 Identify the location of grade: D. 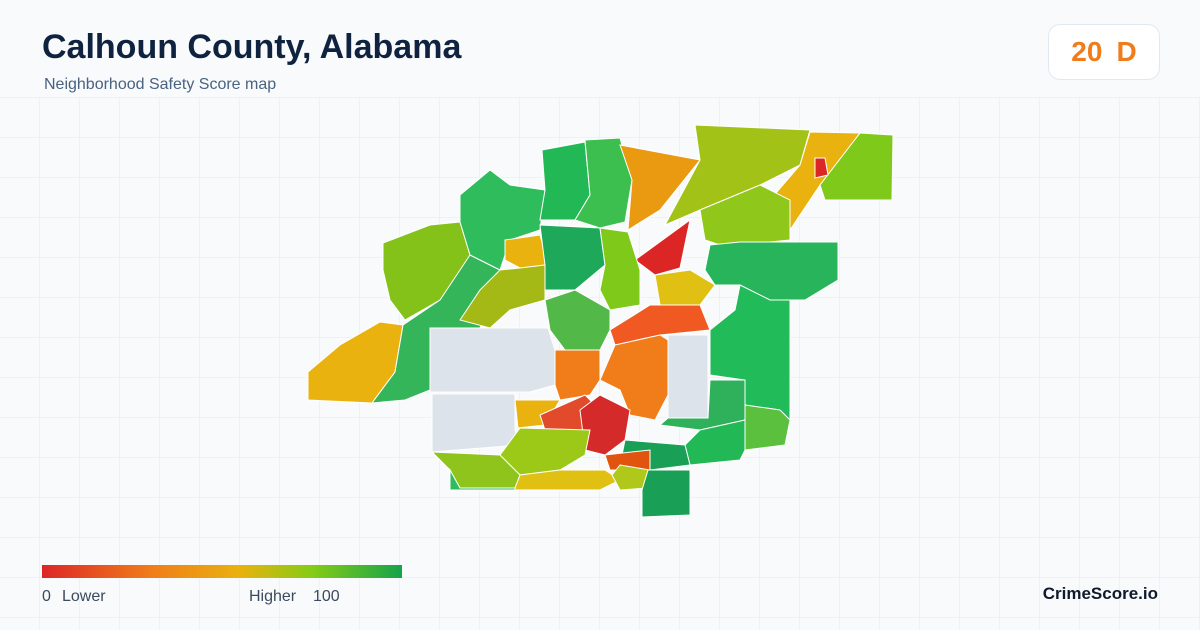
(1126, 51).